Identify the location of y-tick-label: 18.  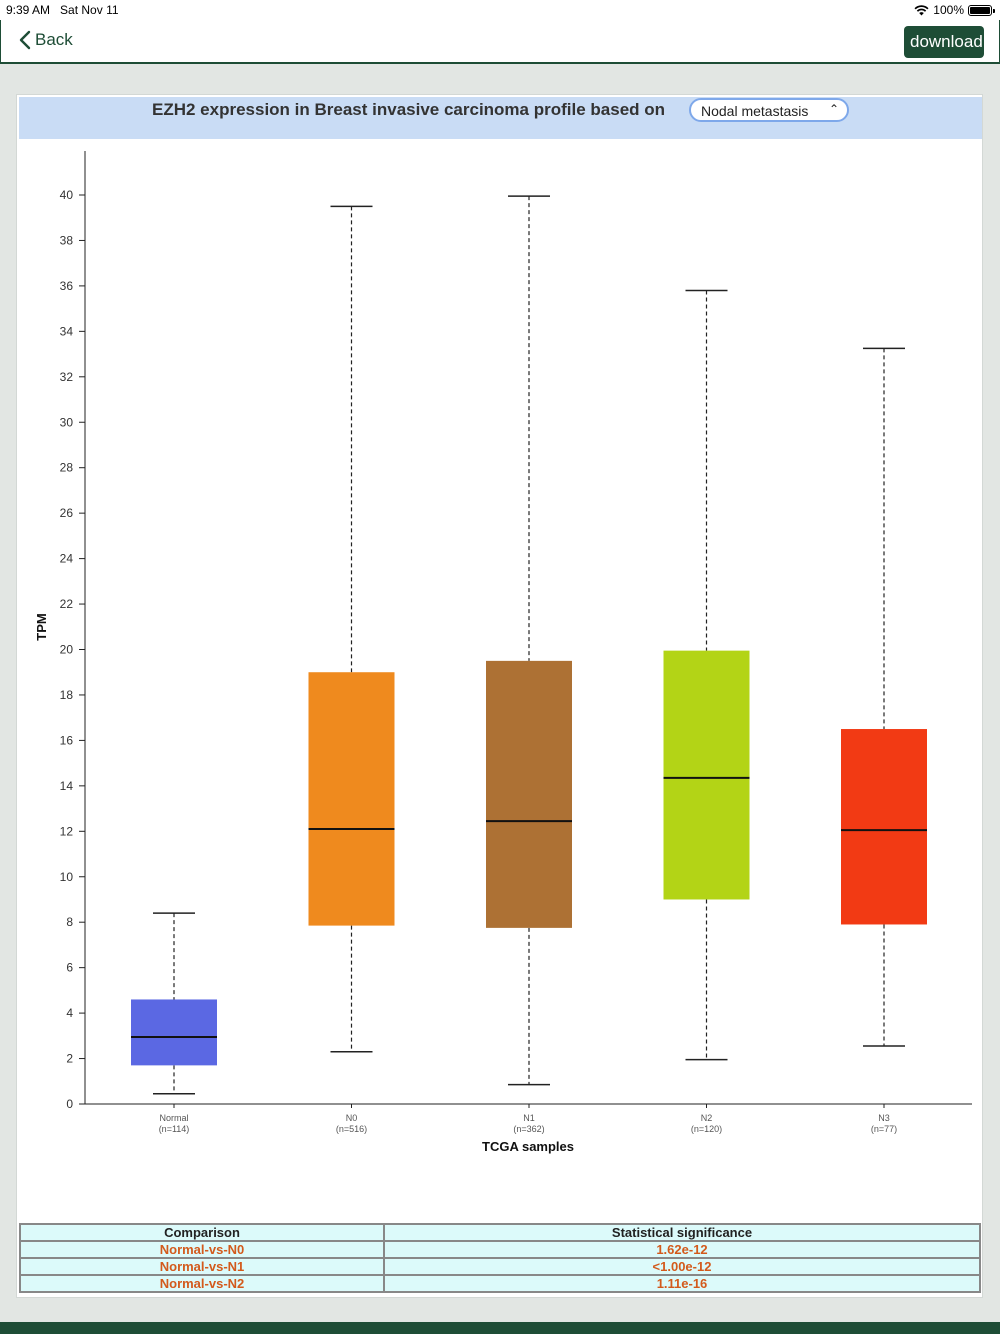
(67, 695).